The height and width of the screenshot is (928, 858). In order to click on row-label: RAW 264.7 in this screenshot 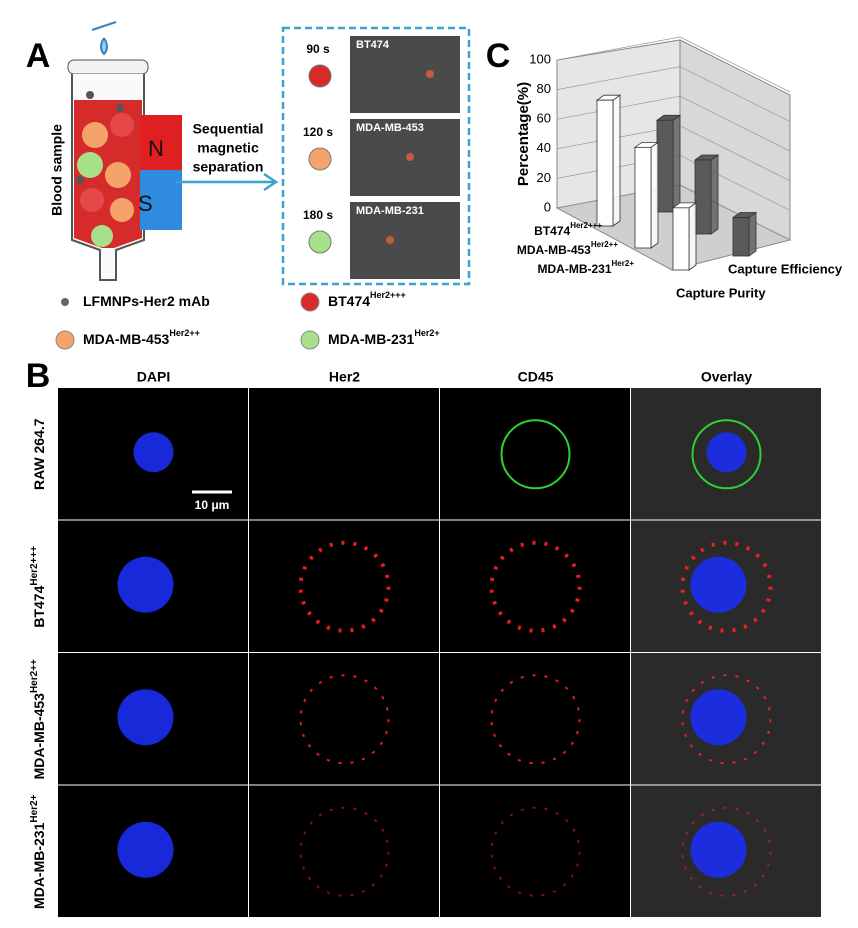, I will do `click(39, 454)`.